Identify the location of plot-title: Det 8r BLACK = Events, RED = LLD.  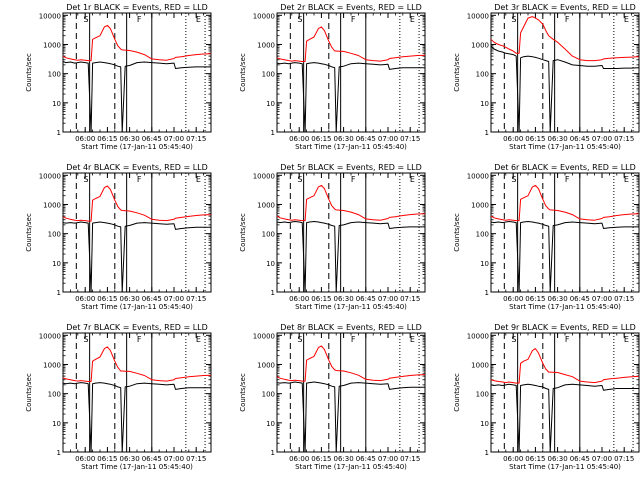
(351, 327).